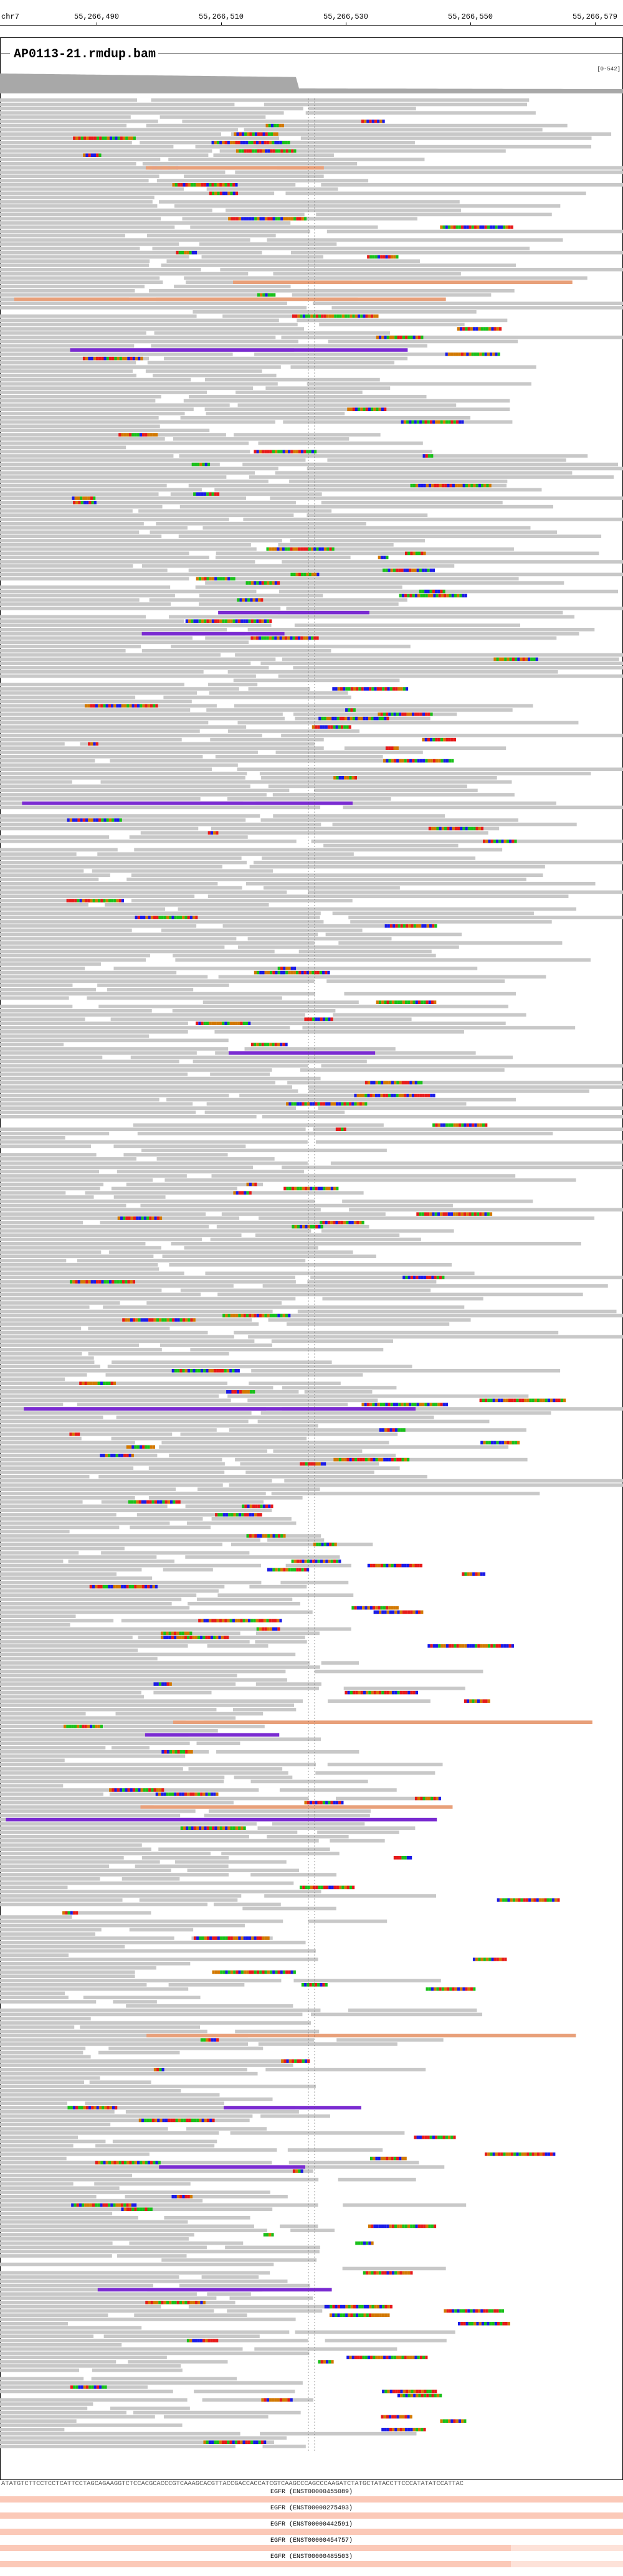 This screenshot has width=623, height=2576. What do you see at coordinates (311, 2512) in the screenshot?
I see `gene-feature: EGFR (ENST00000275493)` at bounding box center [311, 2512].